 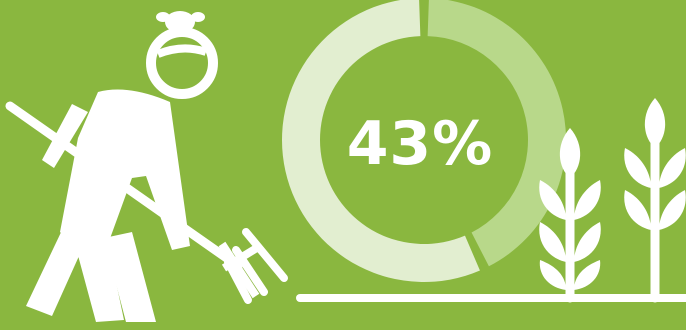 What do you see at coordinates (420, 144) in the screenshot?
I see `percentage-label: 43%` at bounding box center [420, 144].